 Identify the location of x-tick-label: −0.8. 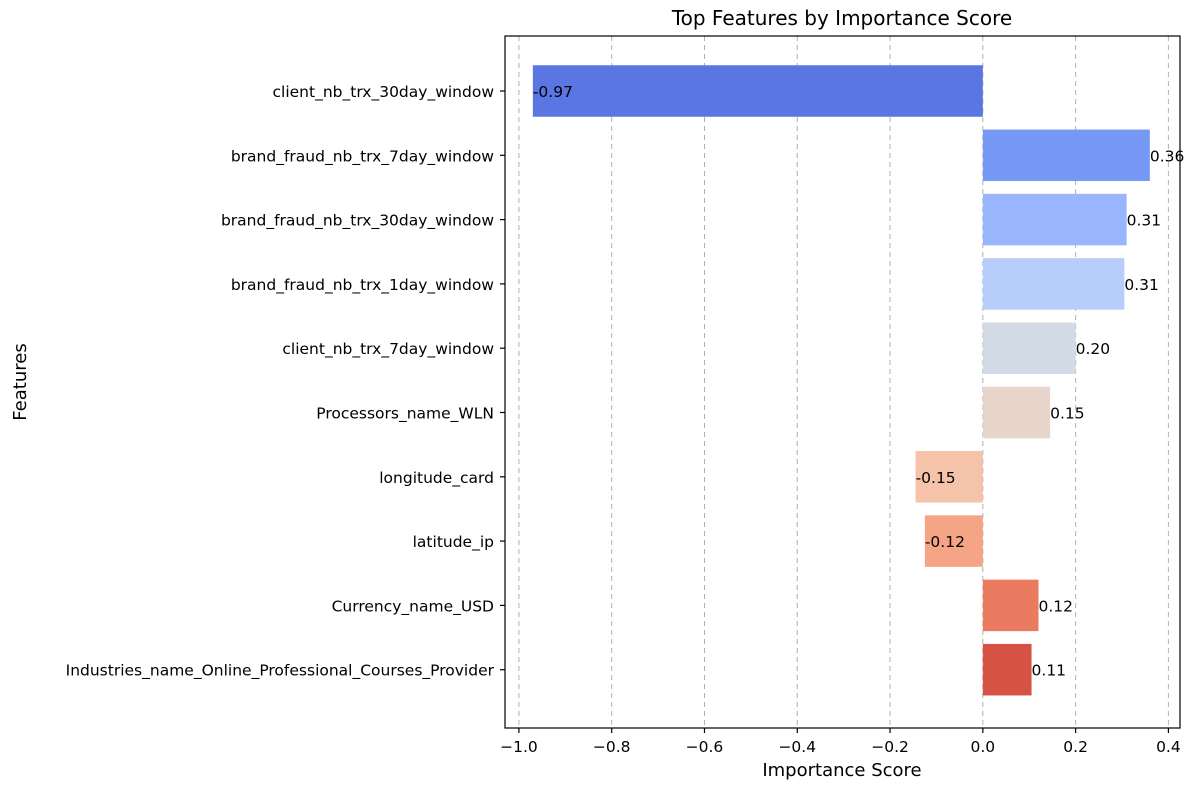
(612, 747).